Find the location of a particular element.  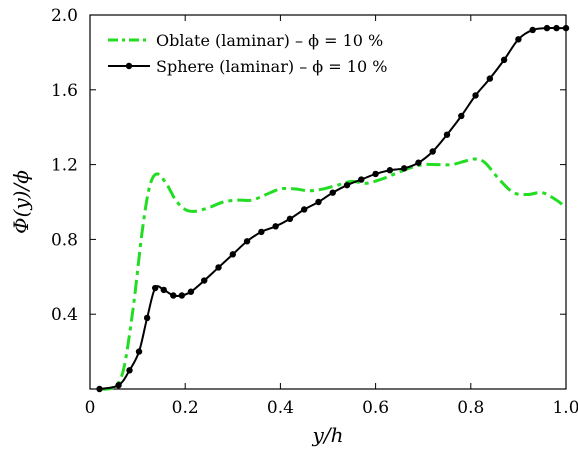

x-tick-label: 0.4 is located at coordinates (280, 408).